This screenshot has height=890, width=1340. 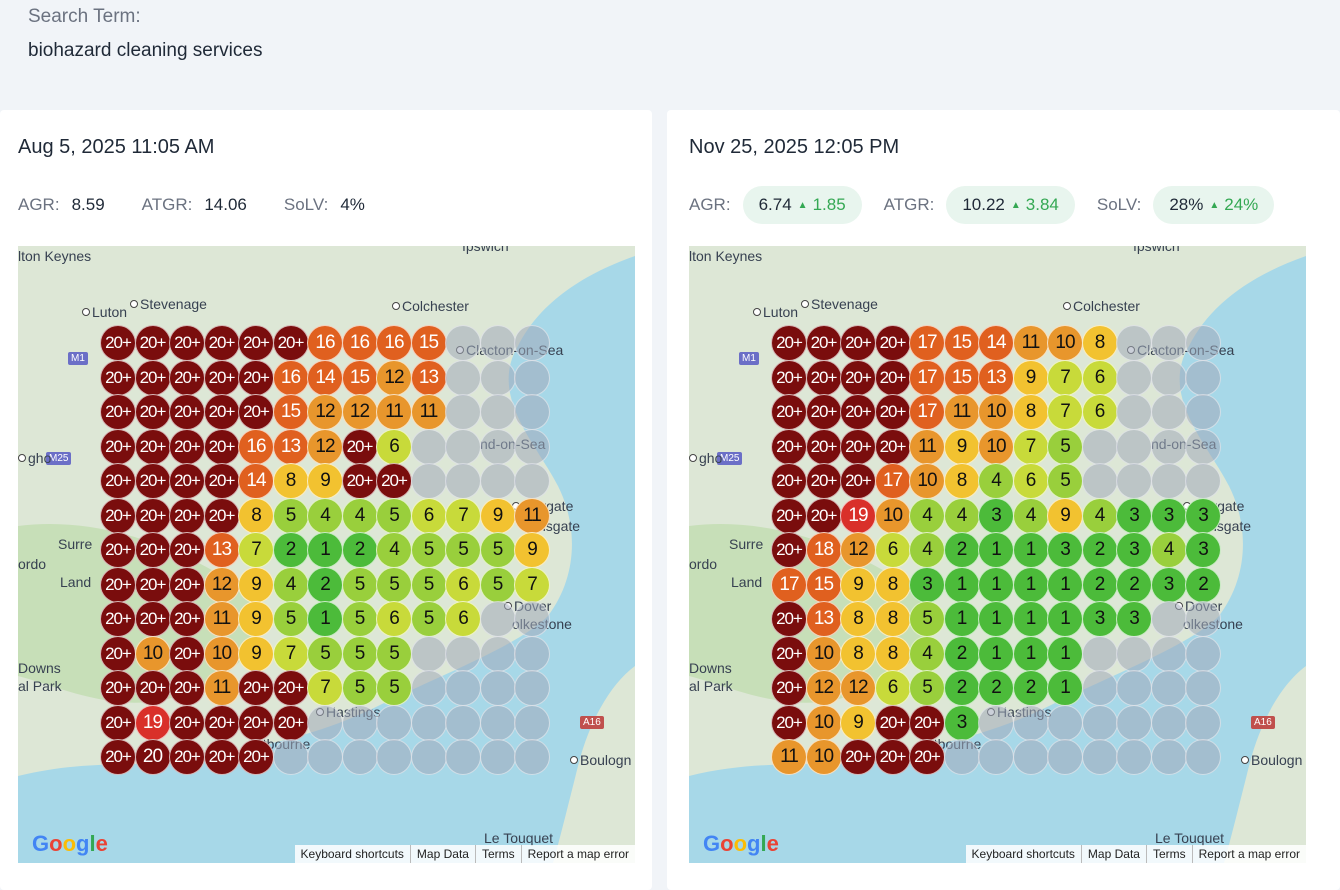 I want to click on rank-pin: 17, so click(x=892, y=481).